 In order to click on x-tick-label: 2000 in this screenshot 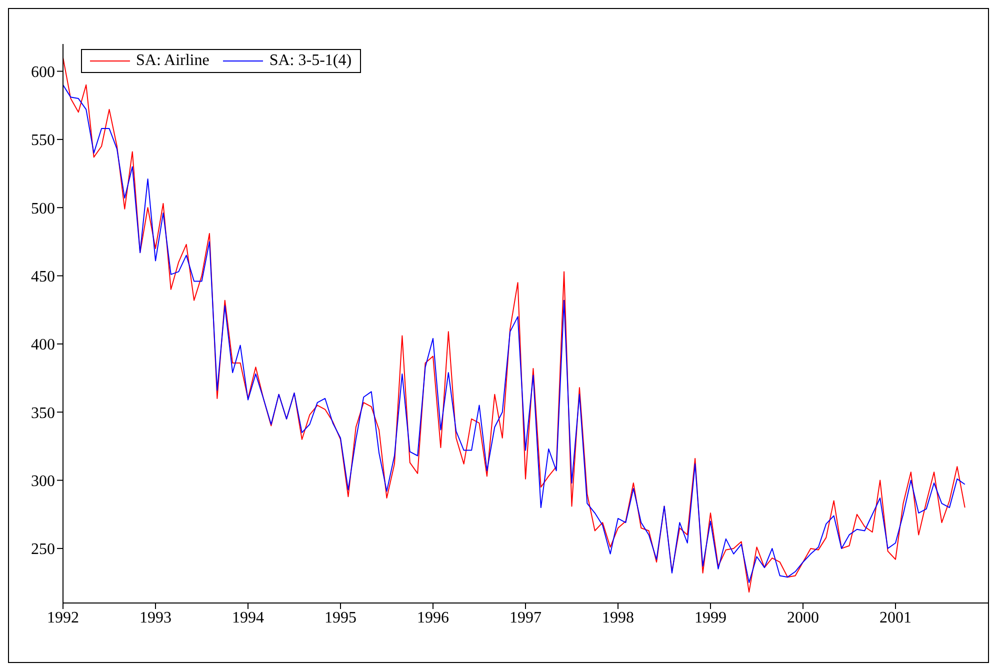, I will do `click(803, 617)`.